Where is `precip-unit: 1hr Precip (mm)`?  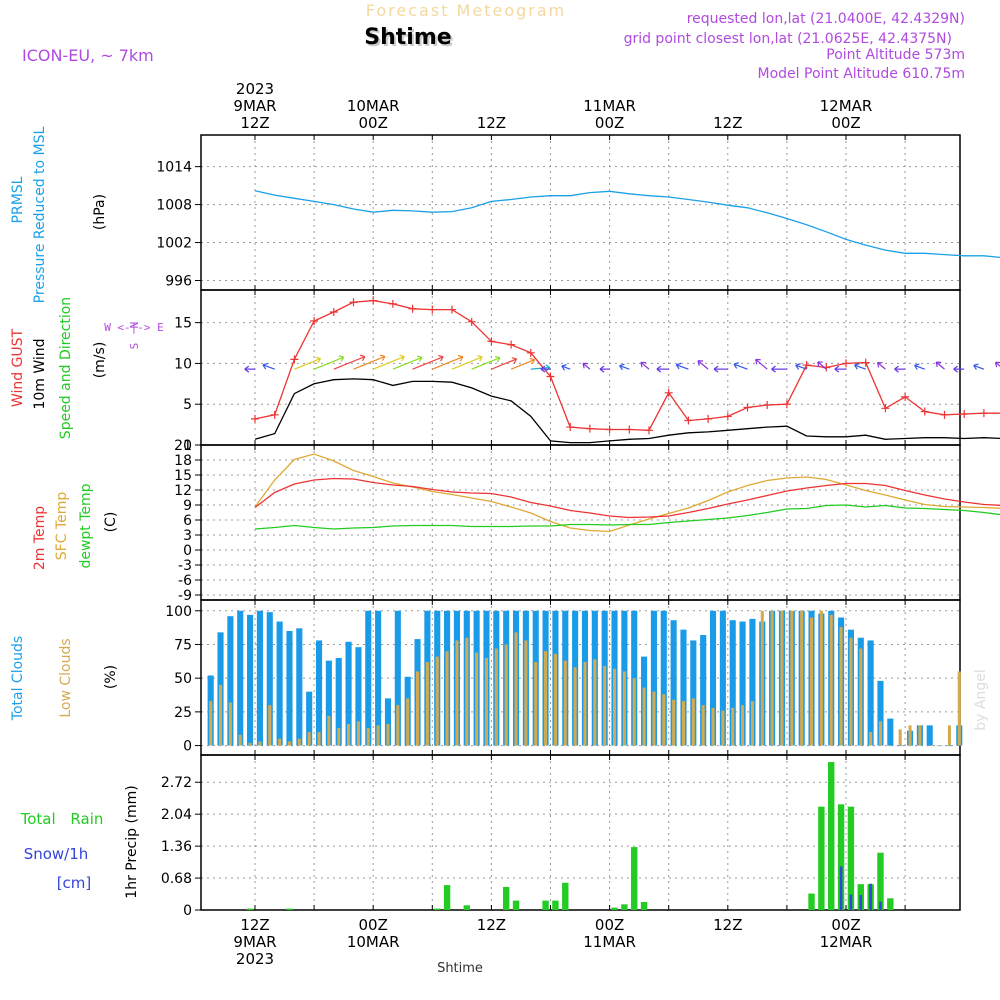 precip-unit: 1hr Precip (mm) is located at coordinates (132, 841).